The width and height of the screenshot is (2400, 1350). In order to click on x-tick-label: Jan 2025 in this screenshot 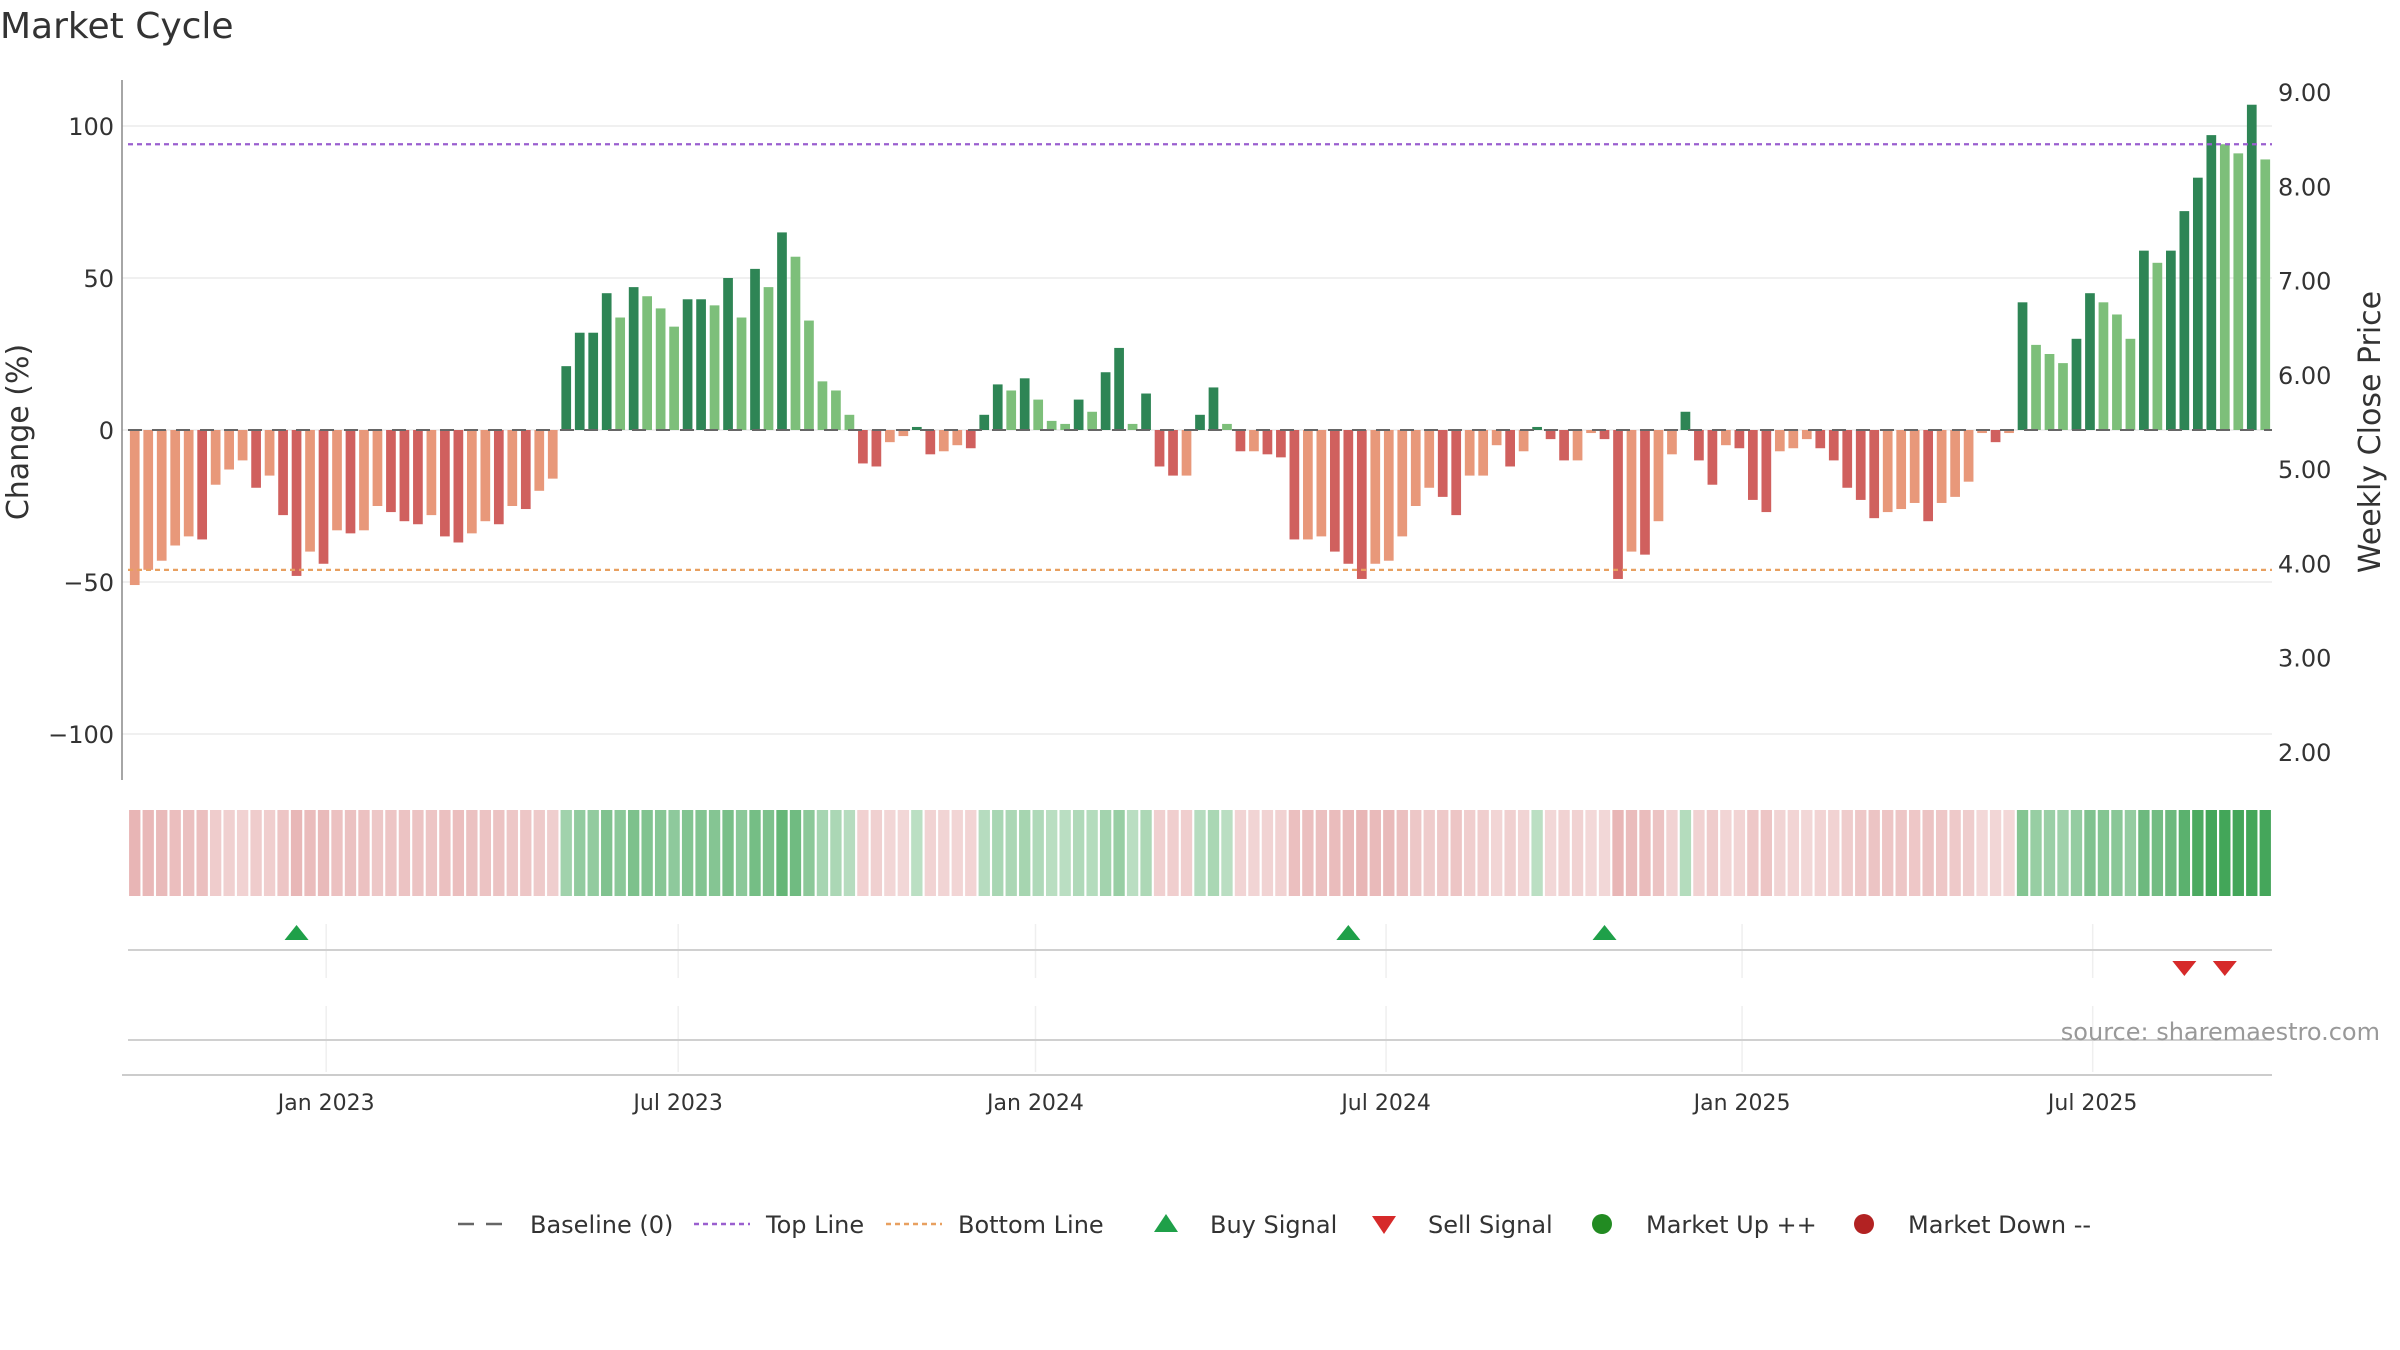, I will do `click(1741, 1103)`.